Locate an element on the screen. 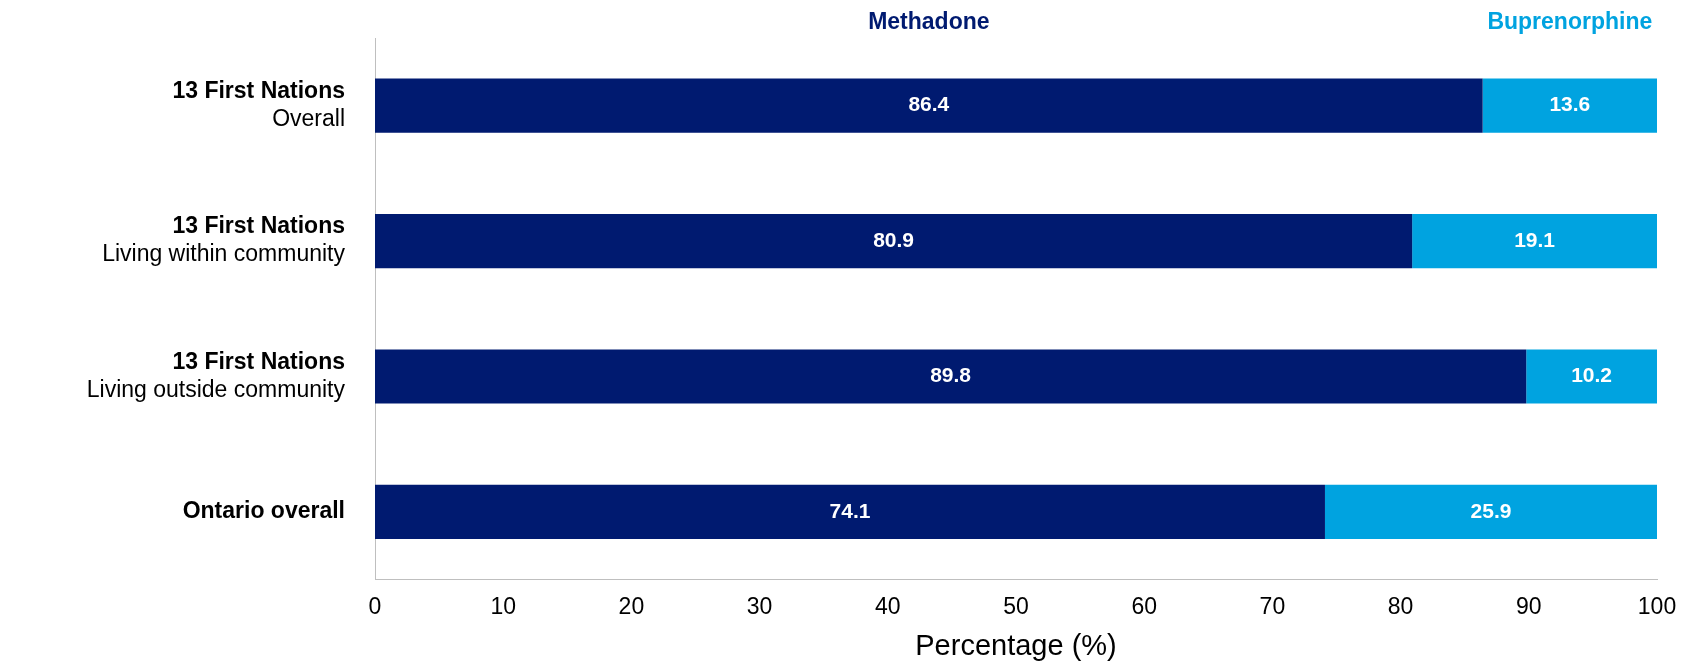 The image size is (1695, 668). data-label: 89.8 is located at coordinates (951, 375).